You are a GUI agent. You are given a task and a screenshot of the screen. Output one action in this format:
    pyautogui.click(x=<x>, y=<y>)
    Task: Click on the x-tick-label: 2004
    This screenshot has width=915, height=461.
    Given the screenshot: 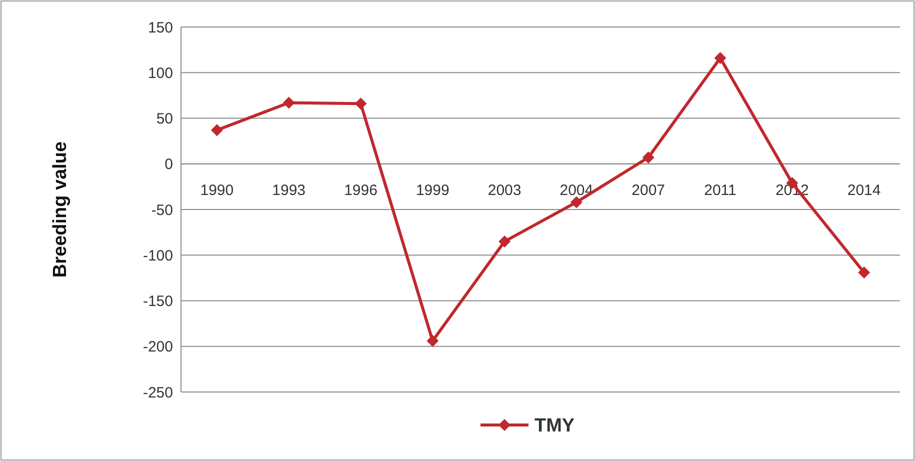 What is the action you would take?
    pyautogui.click(x=577, y=190)
    